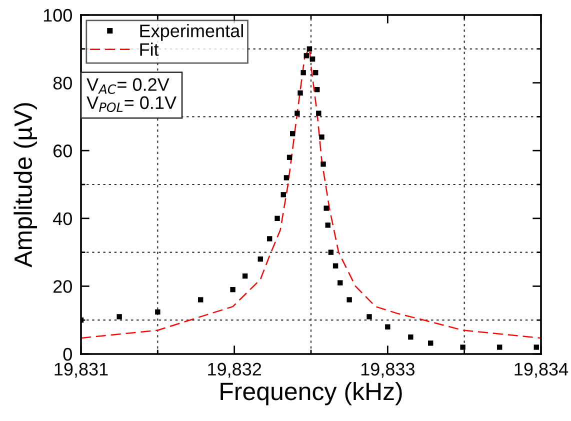 Image resolution: width=571 pixels, height=421 pixels. I want to click on annotation: V$_{POL}$= 0.1V, so click(131, 104).